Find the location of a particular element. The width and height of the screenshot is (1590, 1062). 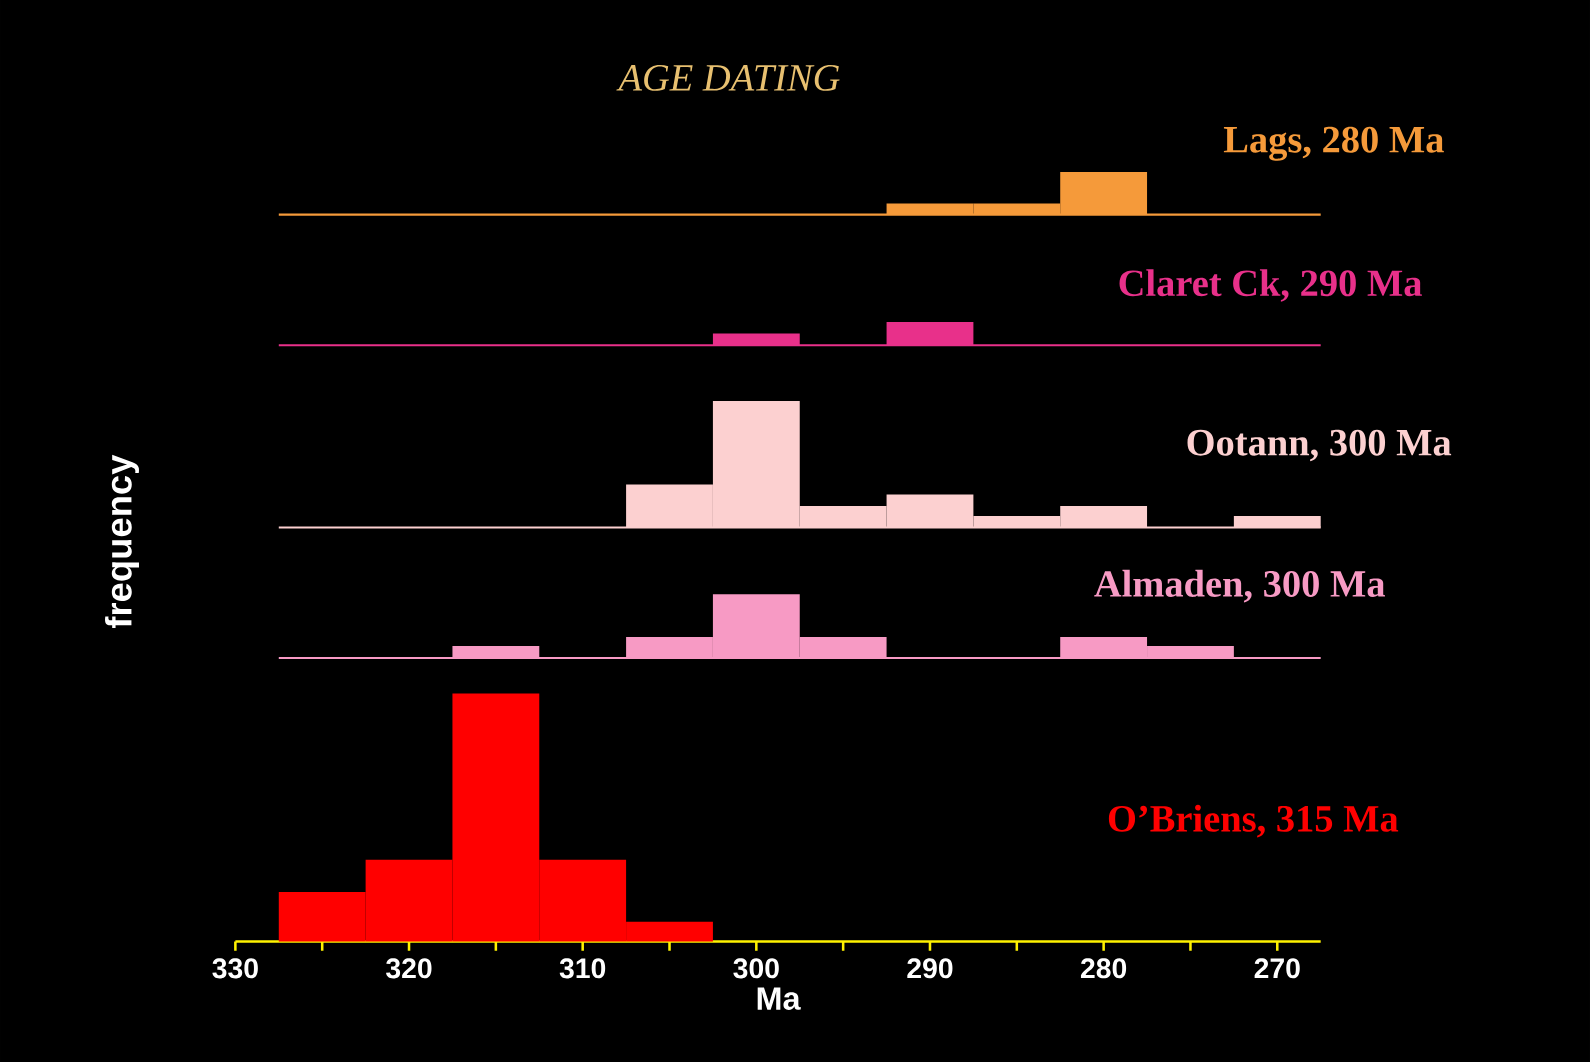

x-tick-label: 300 is located at coordinates (756, 968).